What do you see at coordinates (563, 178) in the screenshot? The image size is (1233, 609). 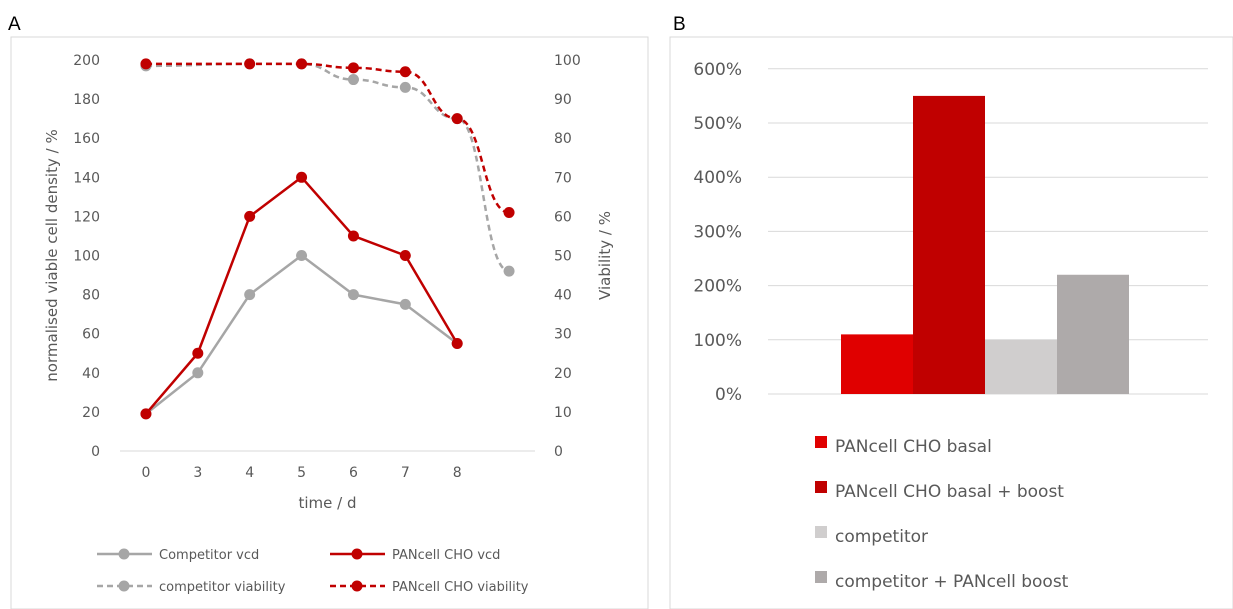 I see `y2-tick-label: 70` at bounding box center [563, 178].